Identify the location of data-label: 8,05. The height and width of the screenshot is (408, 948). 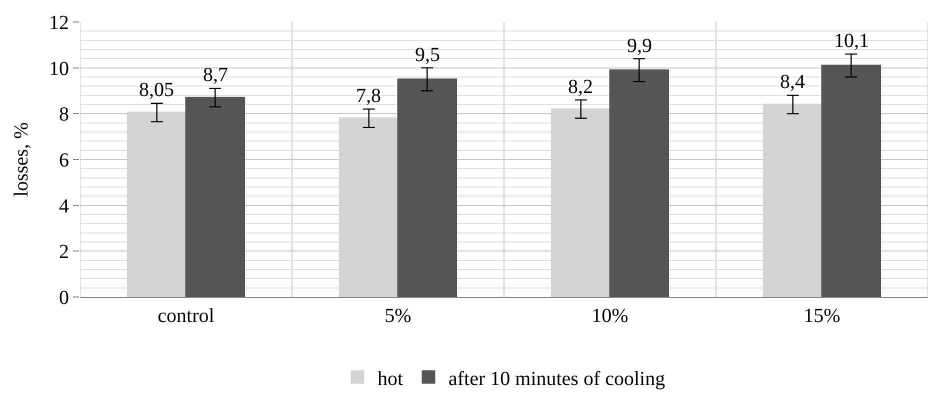
(156, 90).